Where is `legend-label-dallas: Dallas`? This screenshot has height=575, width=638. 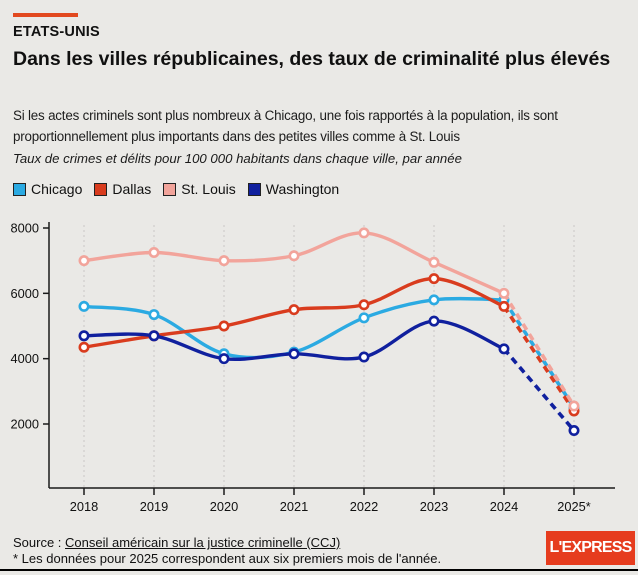 legend-label-dallas: Dallas is located at coordinates (132, 189).